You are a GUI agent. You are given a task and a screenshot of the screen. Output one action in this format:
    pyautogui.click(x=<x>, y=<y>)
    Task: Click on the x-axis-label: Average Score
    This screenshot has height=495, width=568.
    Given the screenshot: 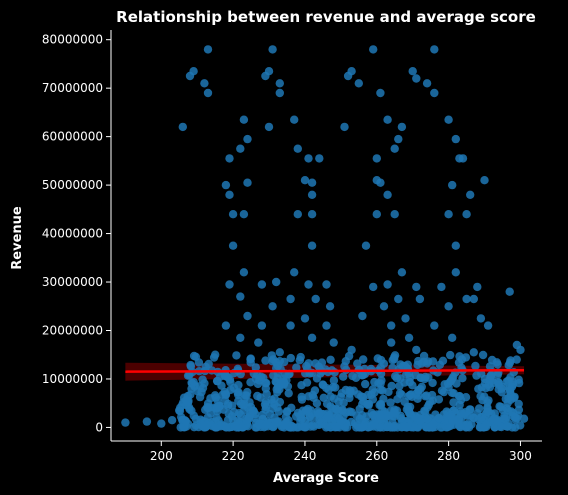 What is the action you would take?
    pyautogui.click(x=326, y=478)
    